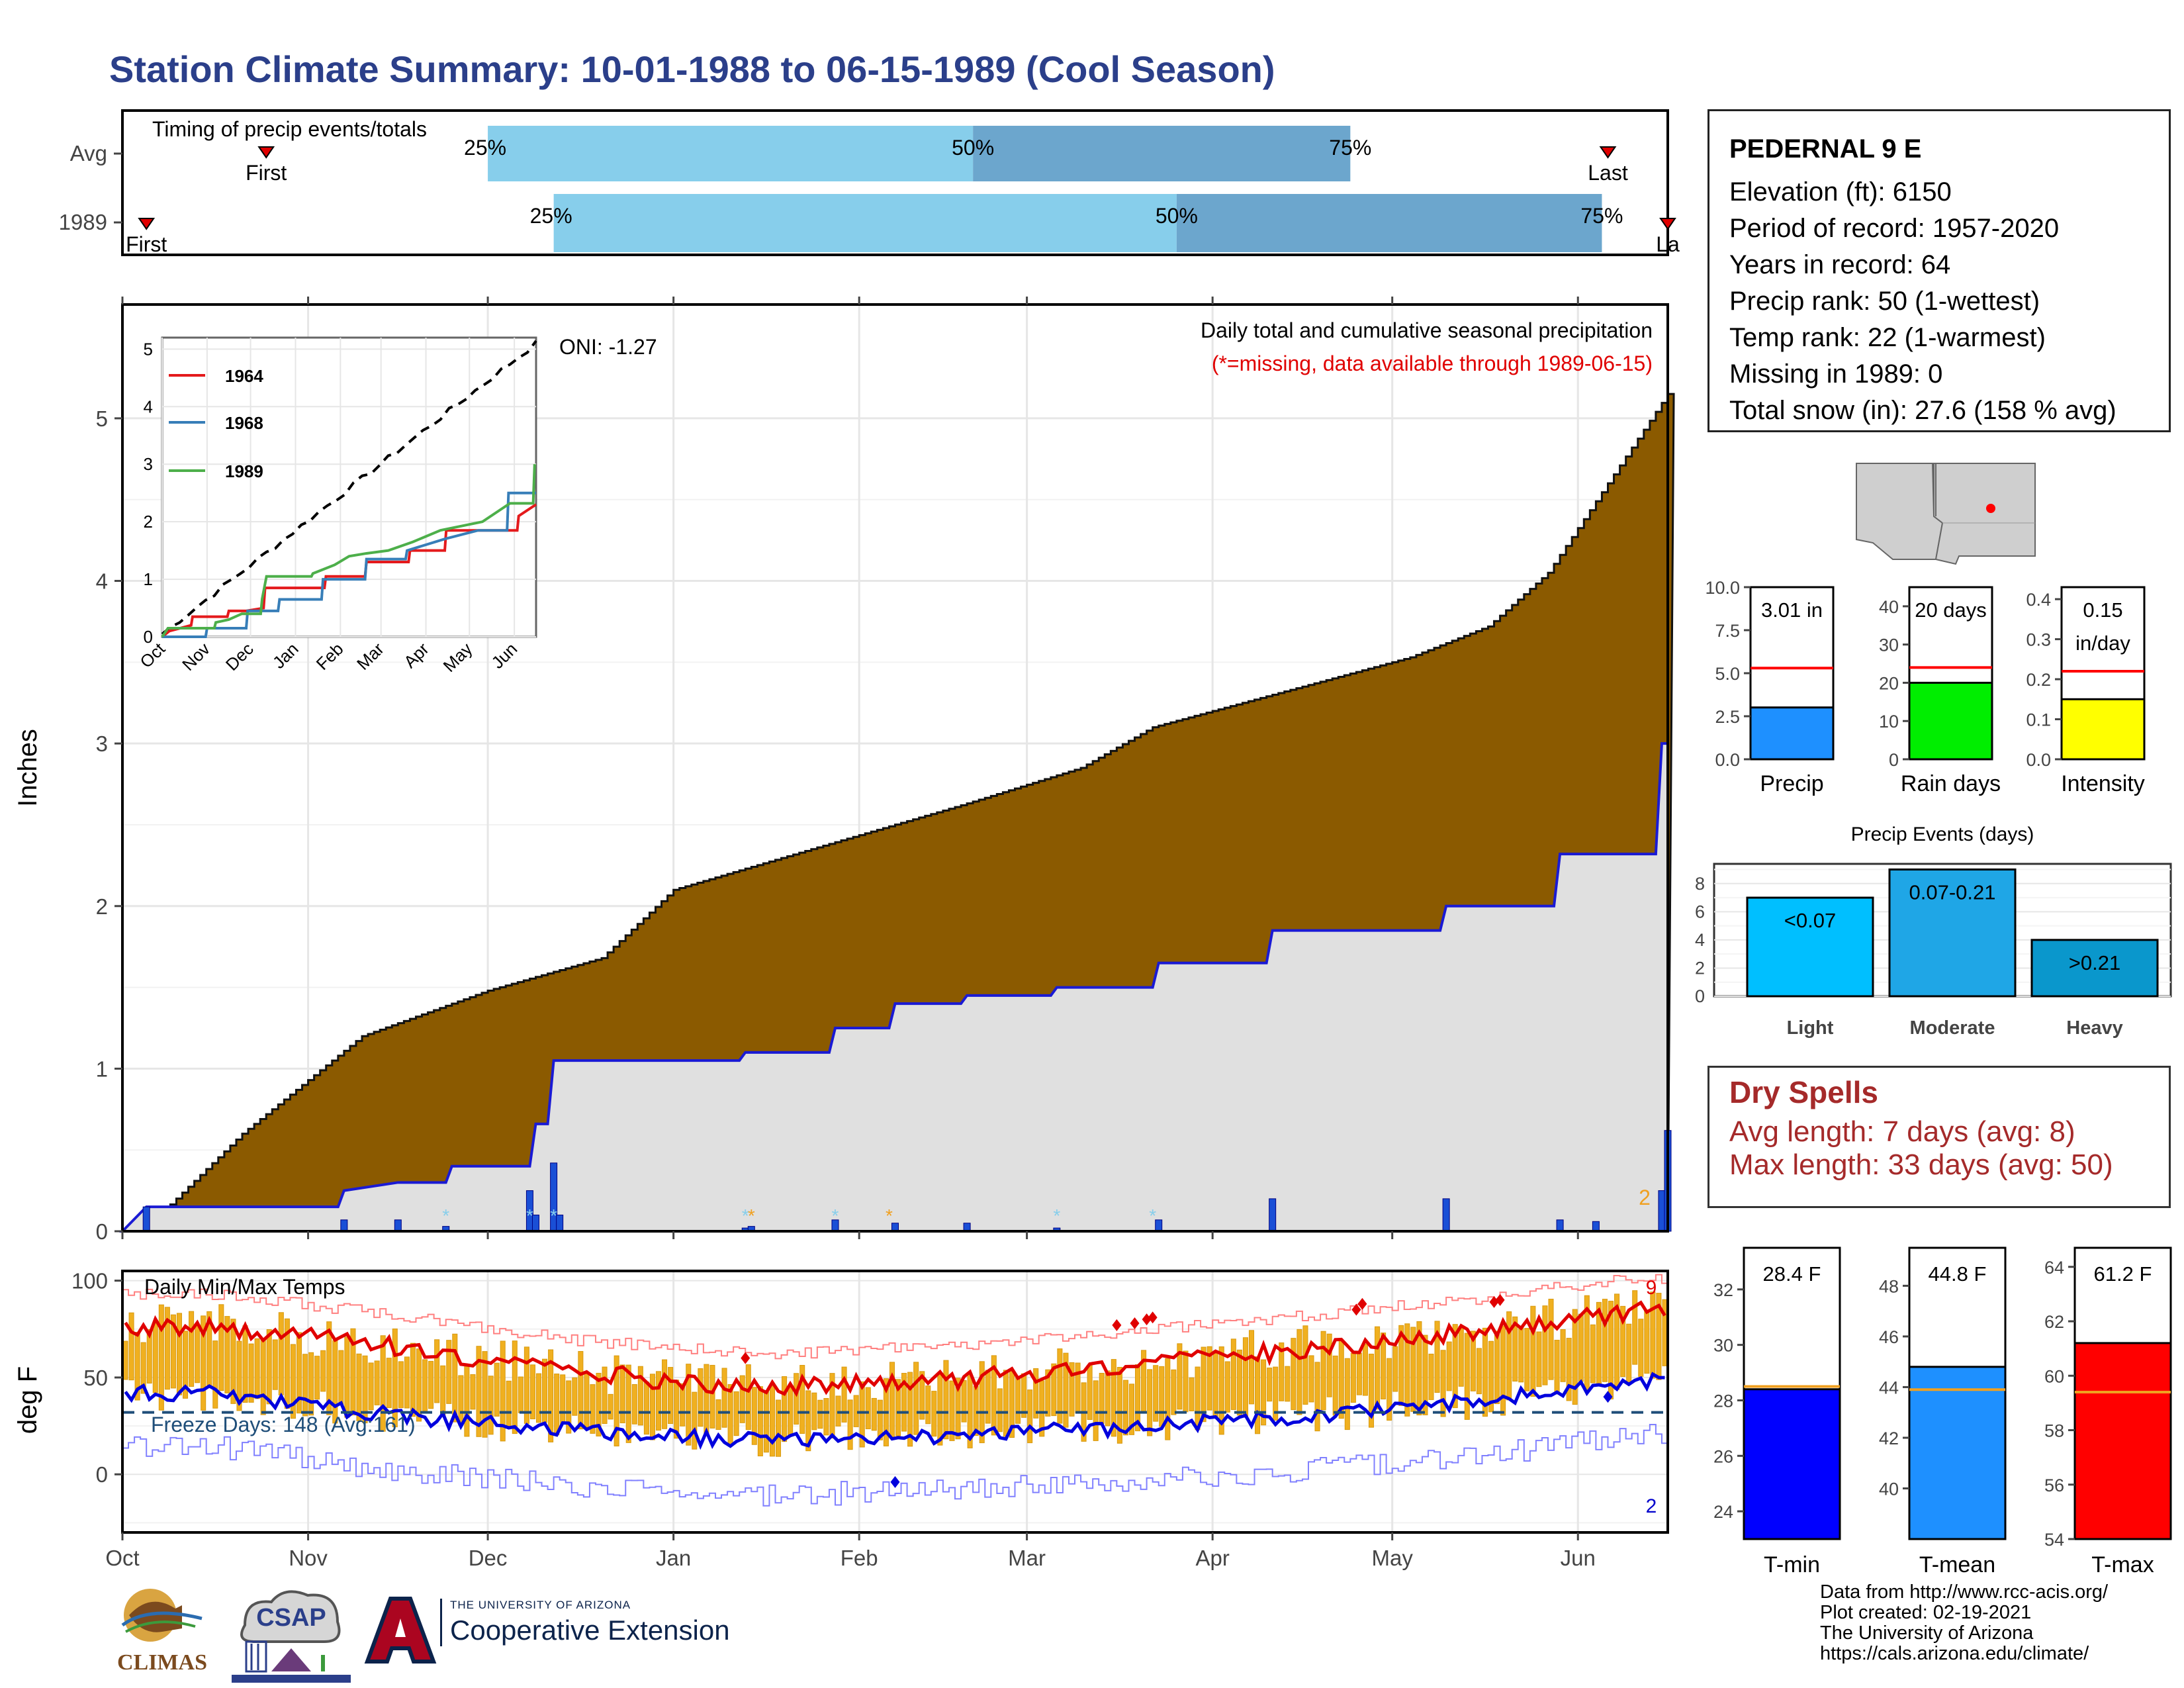 The image size is (2184, 1688). Describe the element at coordinates (1727, 760) in the screenshot. I see `summary-bar-tick-label: 0.0` at that location.